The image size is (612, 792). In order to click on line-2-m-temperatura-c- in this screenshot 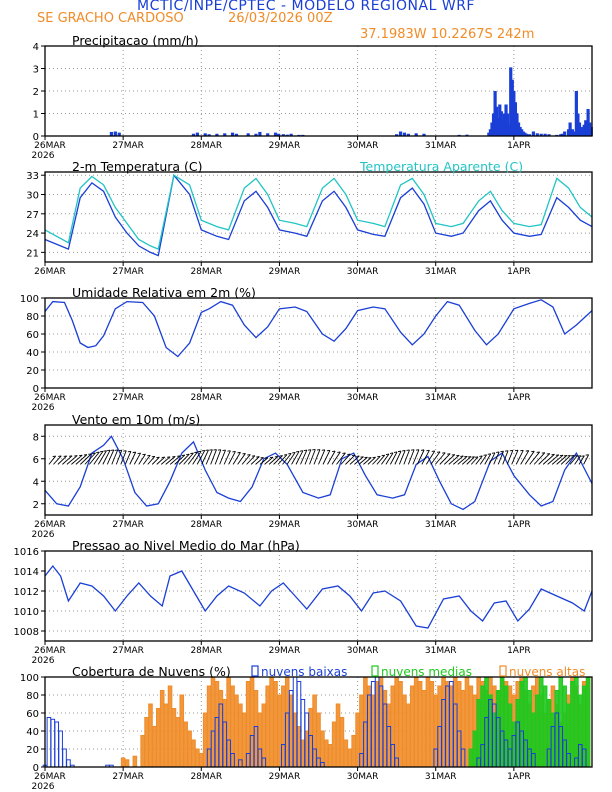, I will do `click(318, 215)`.